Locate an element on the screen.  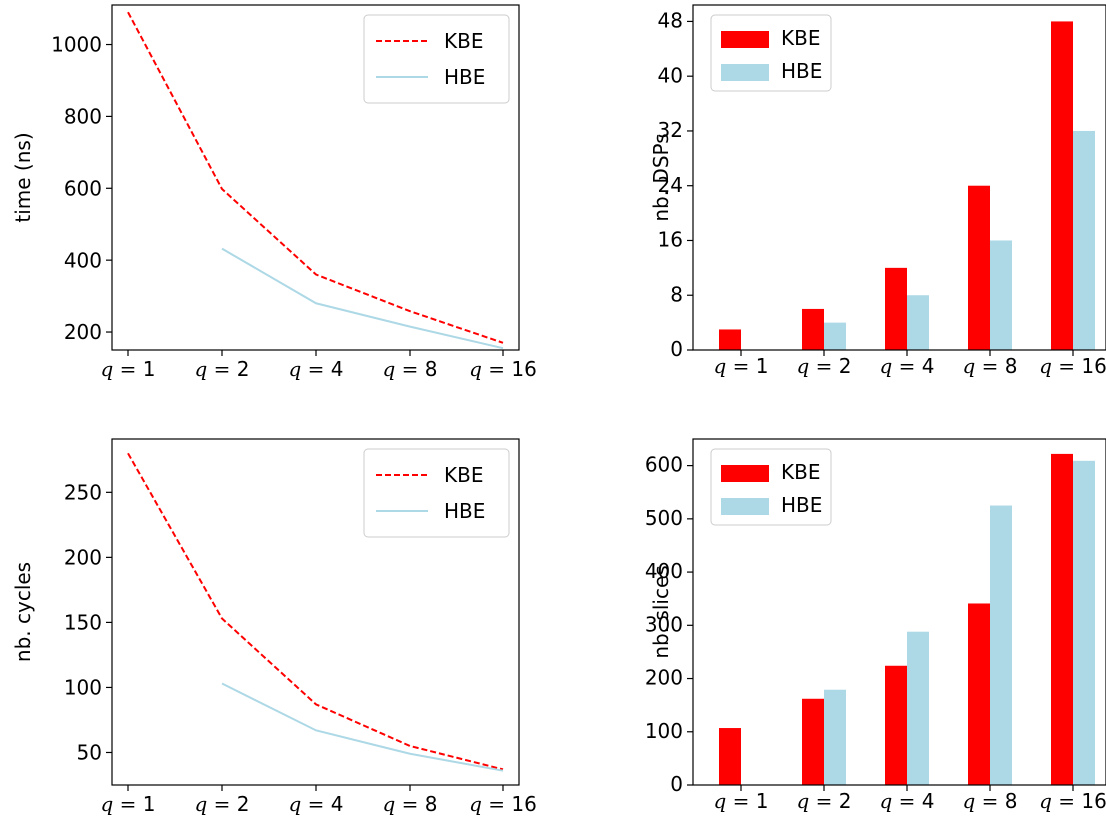
y-axis-label: nb. DSPs is located at coordinates (661, 177).